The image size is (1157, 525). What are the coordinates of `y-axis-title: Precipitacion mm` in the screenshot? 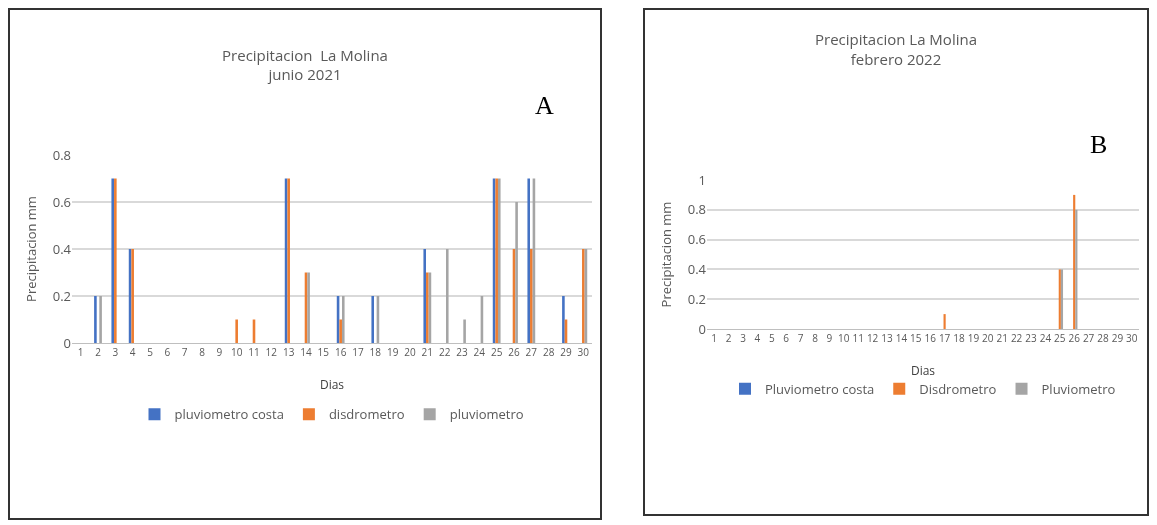 It's located at (666, 254).